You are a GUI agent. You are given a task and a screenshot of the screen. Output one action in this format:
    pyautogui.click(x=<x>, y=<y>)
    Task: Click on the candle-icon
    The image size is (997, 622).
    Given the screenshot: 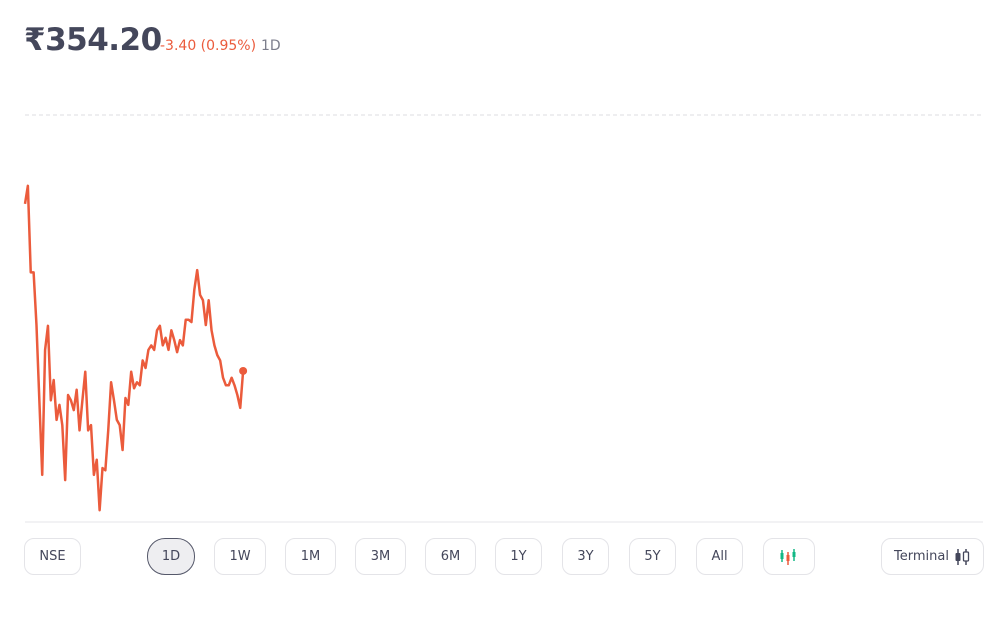 What is the action you would take?
    pyautogui.click(x=788, y=556)
    